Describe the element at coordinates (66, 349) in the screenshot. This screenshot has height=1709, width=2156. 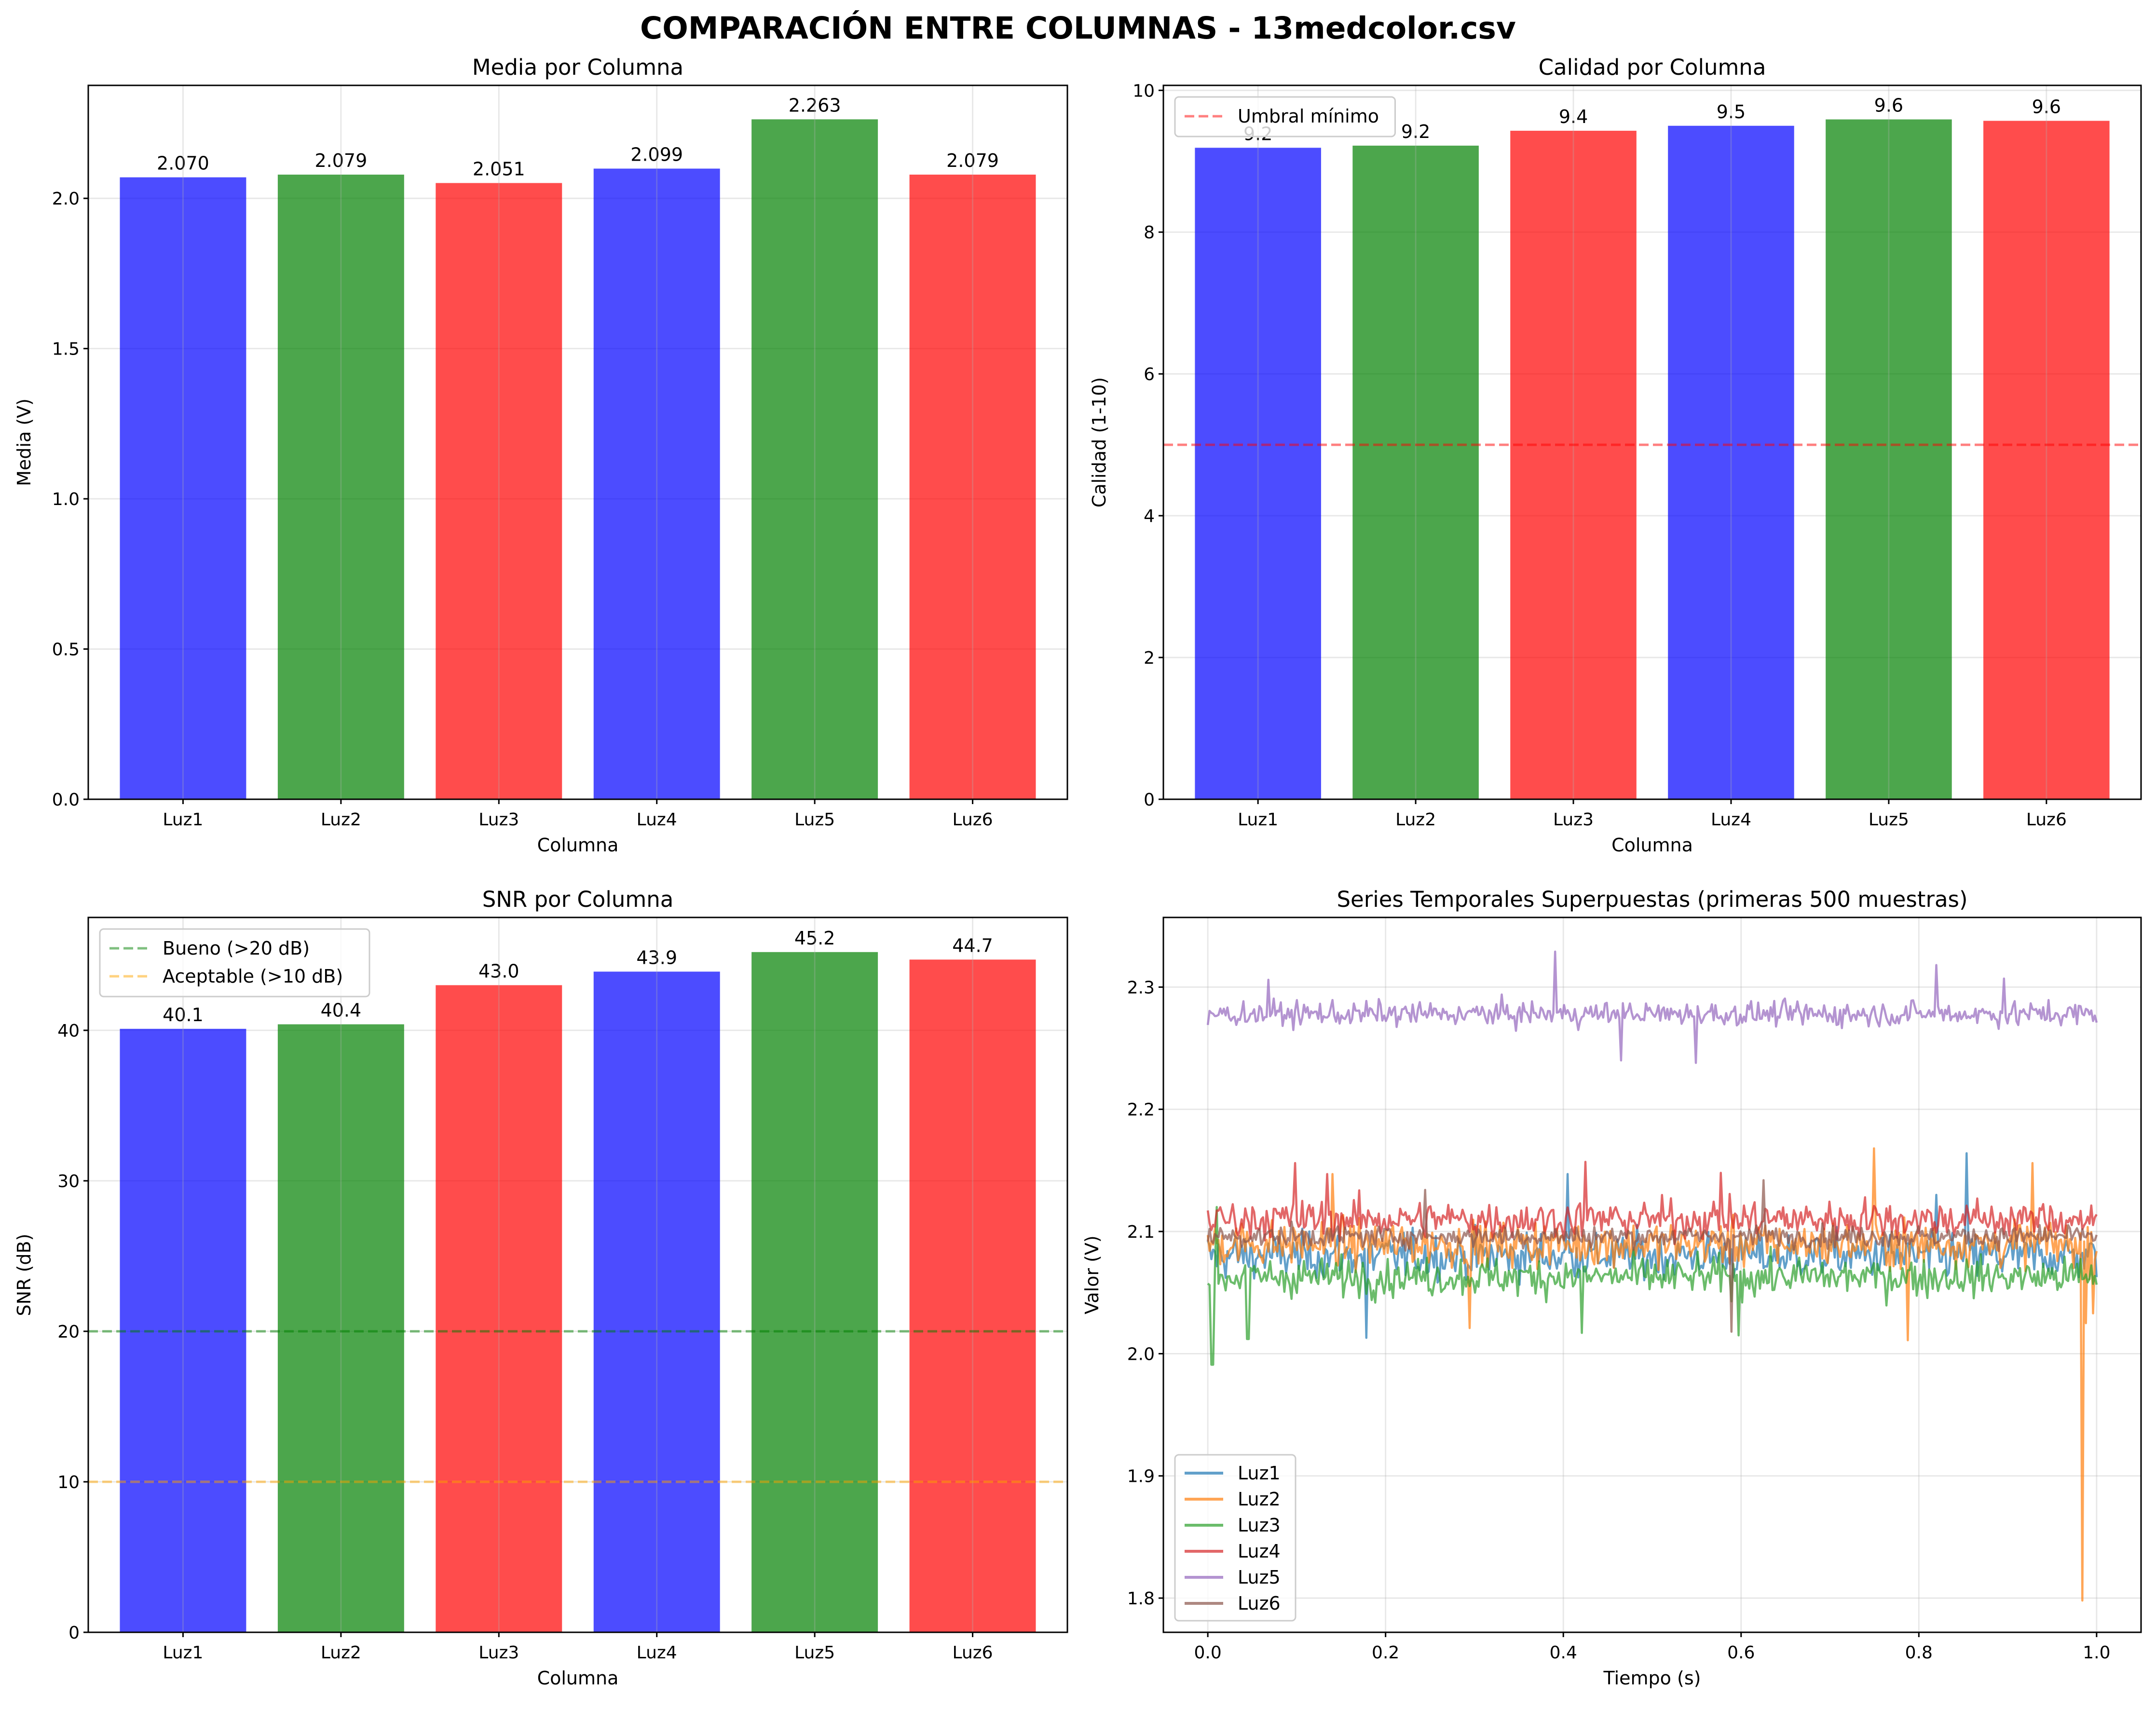
I see `y-tick-label: 1.5` at that location.